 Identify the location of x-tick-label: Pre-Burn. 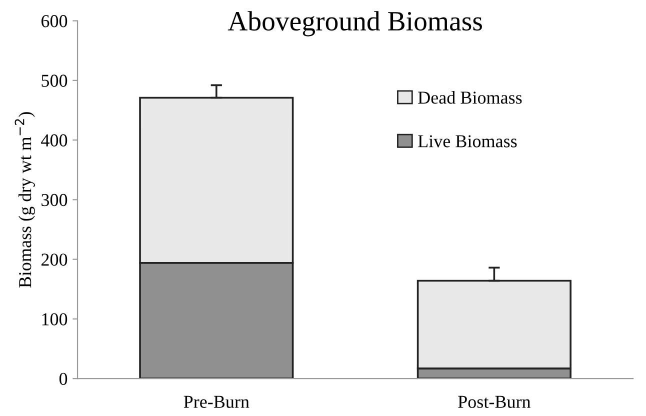
(217, 402).